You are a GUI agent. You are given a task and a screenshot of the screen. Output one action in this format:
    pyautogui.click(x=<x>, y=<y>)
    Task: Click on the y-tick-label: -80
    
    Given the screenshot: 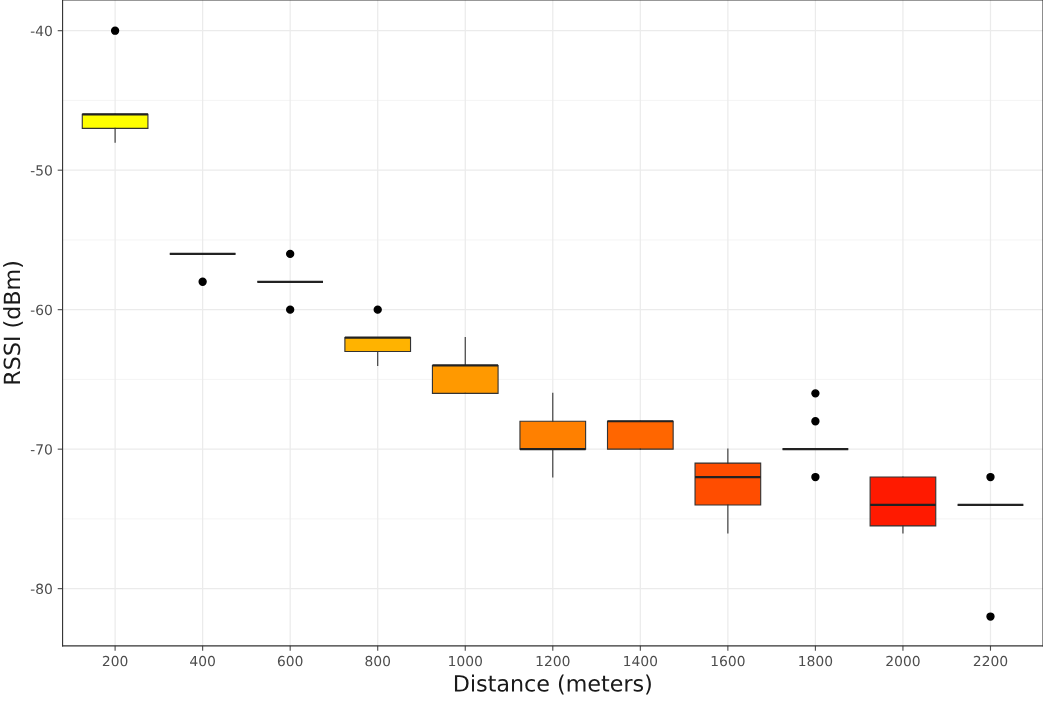 What is the action you would take?
    pyautogui.click(x=41, y=589)
    